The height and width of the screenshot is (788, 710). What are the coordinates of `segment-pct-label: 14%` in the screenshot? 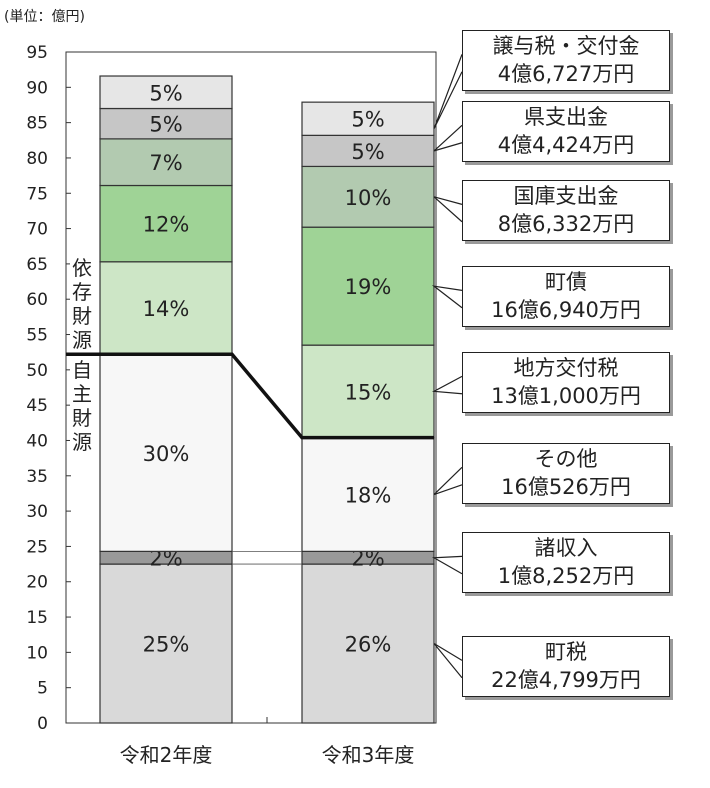 It's located at (166, 309).